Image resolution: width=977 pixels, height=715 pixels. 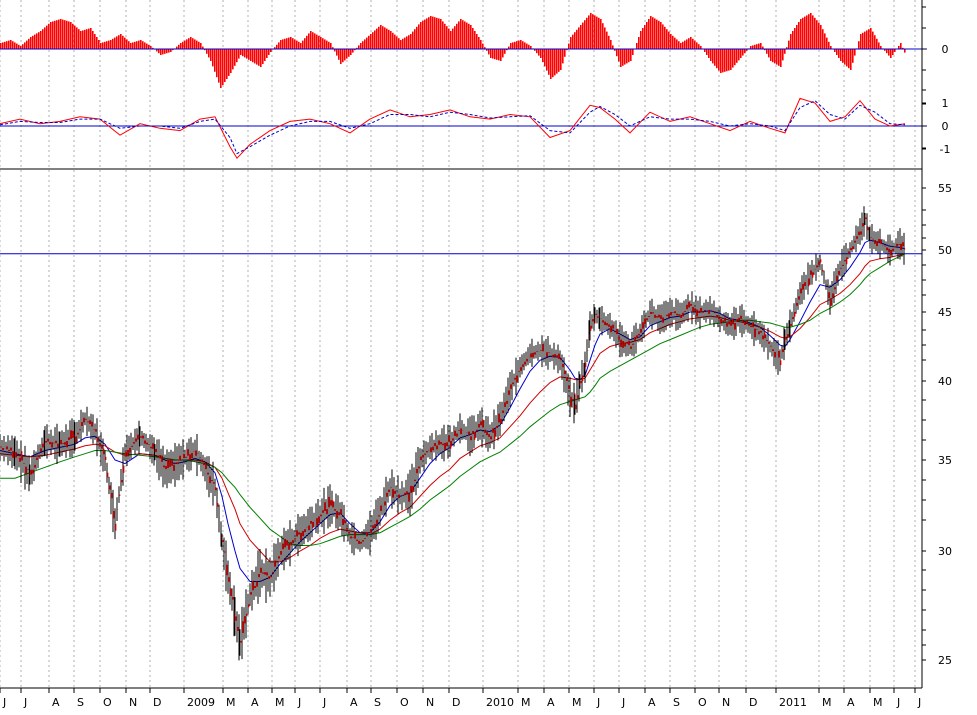 What do you see at coordinates (898, 702) in the screenshot?
I see `x-tick-label: J` at bounding box center [898, 702].